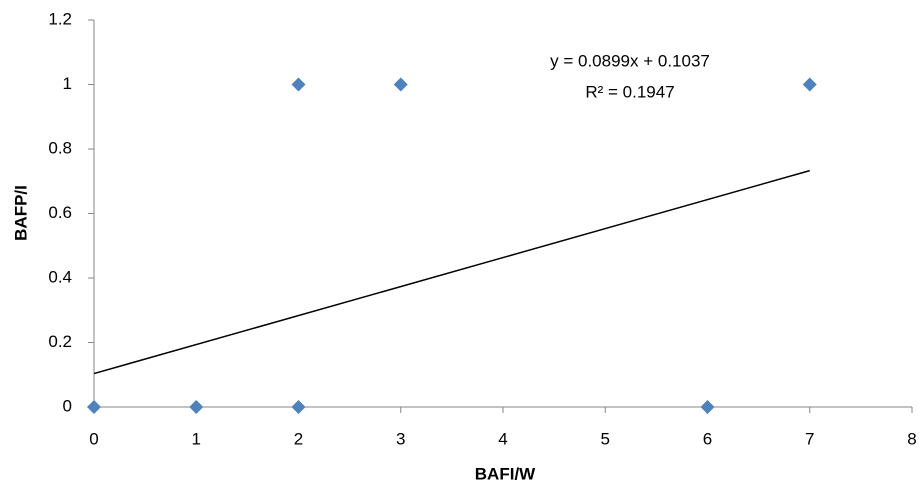 The height and width of the screenshot is (491, 919). I want to click on x-tick-label: 7, so click(809, 438).